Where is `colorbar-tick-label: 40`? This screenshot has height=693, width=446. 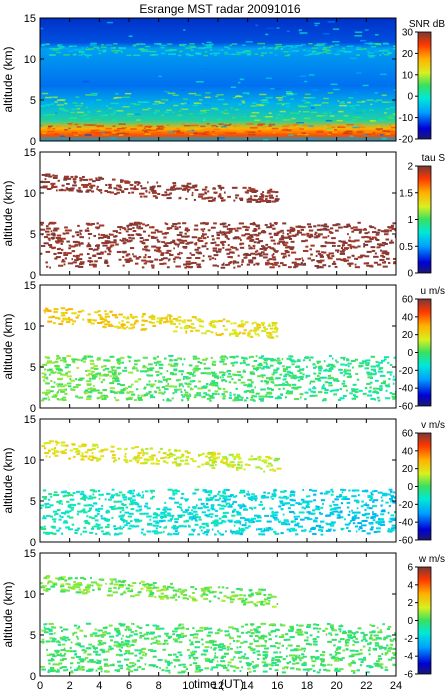
colorbar-tick-label: 40 is located at coordinates (408, 317).